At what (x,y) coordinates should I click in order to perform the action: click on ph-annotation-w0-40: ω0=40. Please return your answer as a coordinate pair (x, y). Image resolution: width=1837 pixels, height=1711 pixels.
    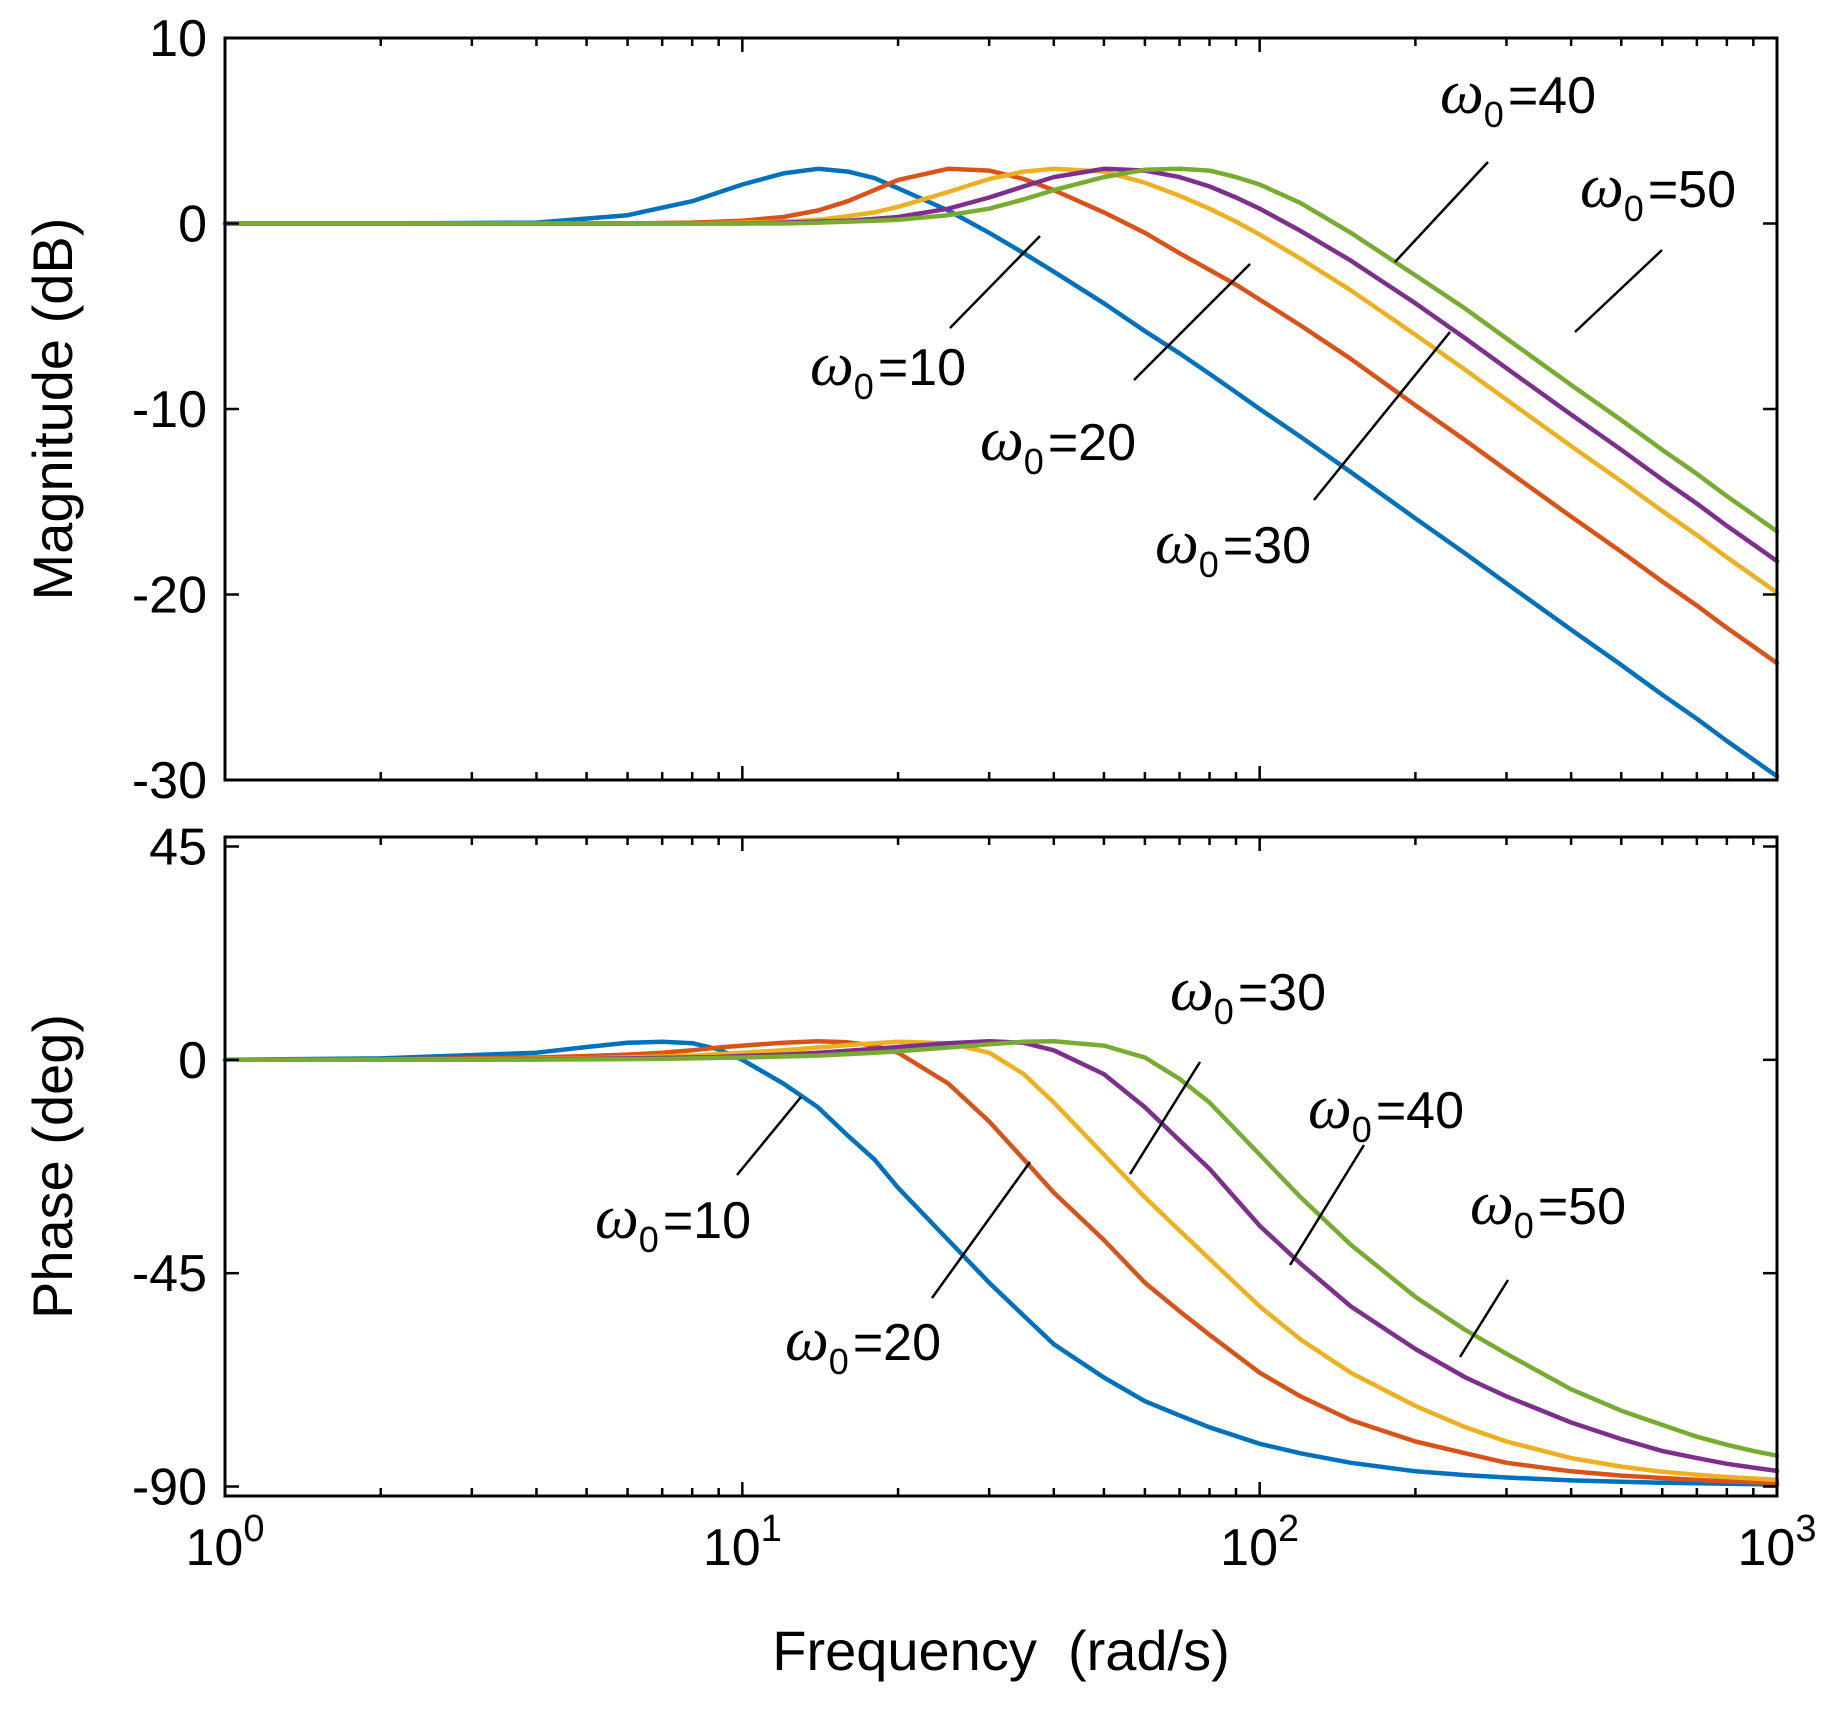
    Looking at the image, I should click on (1386, 1112).